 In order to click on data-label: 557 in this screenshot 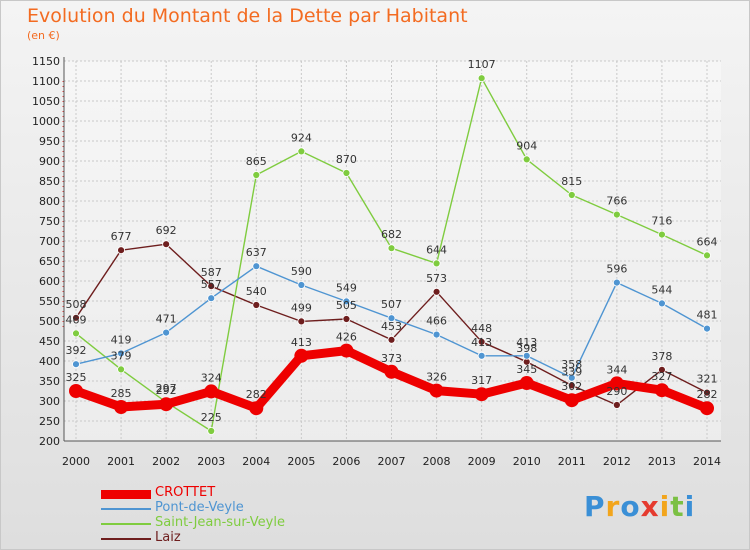, I will do `click(211, 284)`.